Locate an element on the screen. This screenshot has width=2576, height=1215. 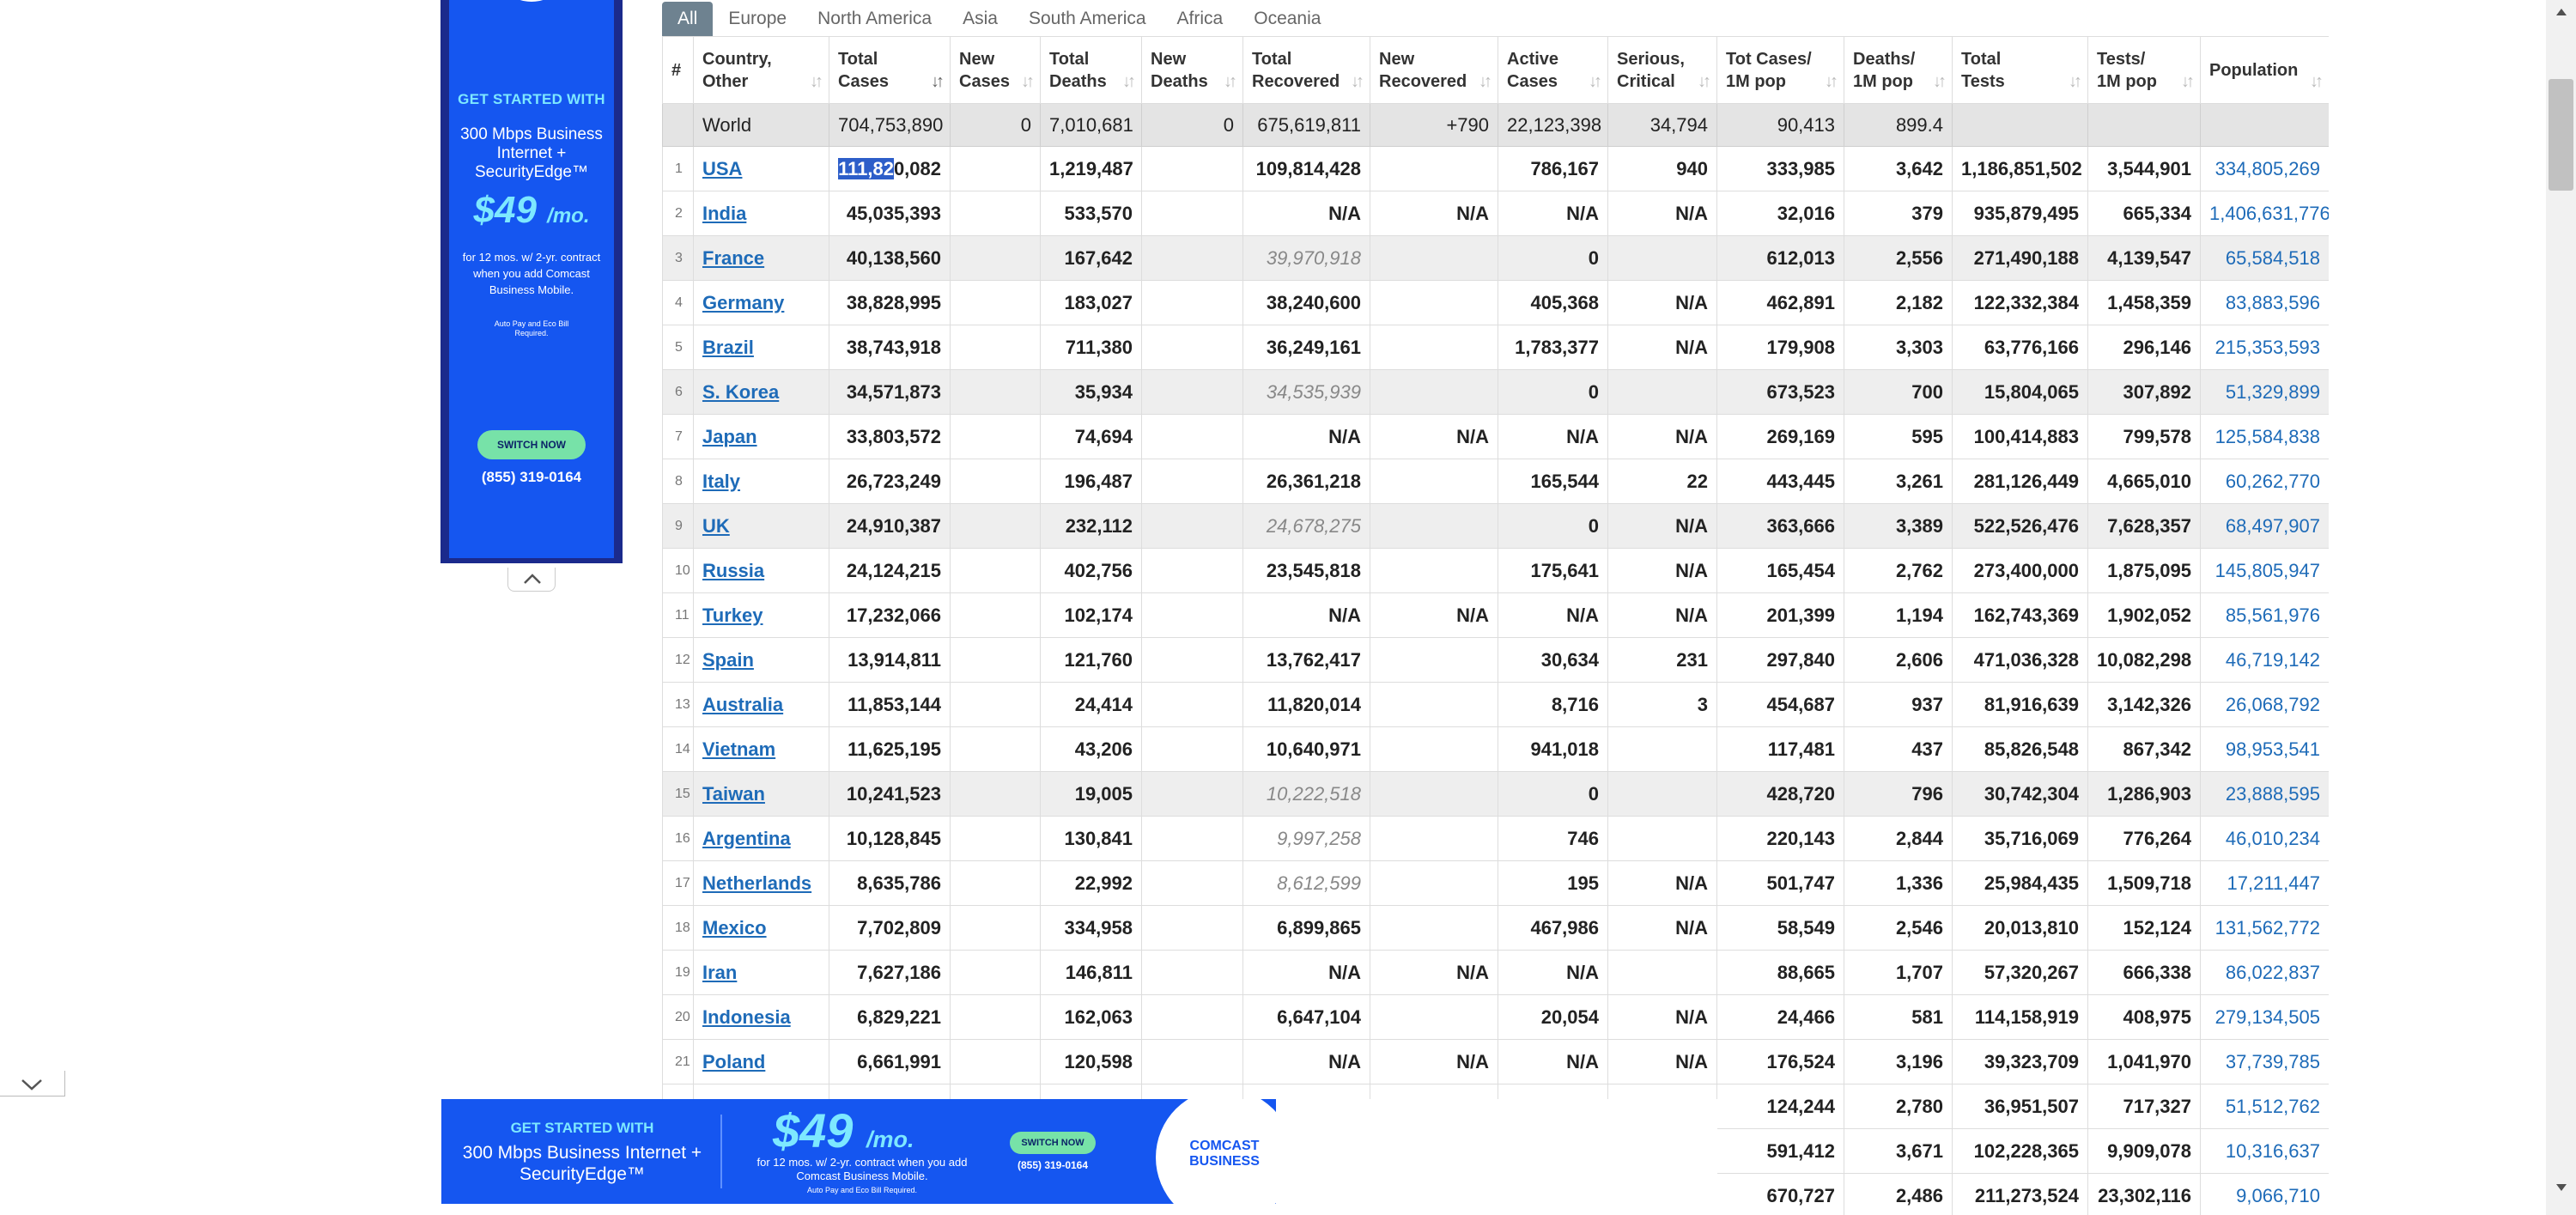
country-link: Mexico is located at coordinates (761, 928).